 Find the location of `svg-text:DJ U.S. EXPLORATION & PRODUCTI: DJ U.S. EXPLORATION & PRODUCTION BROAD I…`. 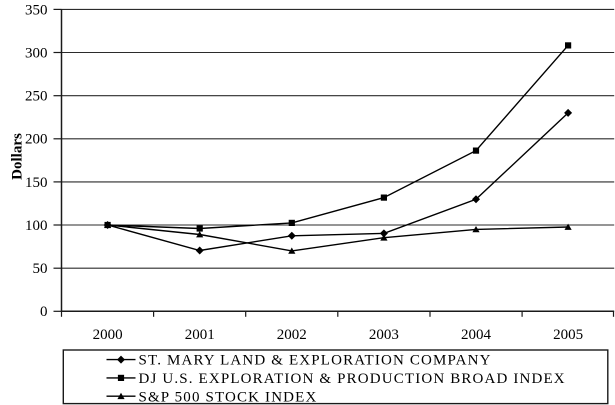

svg-text:DJ U.S. EXPLORATION & PRODUCTI: DJ U.S. EXPLORATION & PRODUCTION BROAD I… is located at coordinates (352, 379).